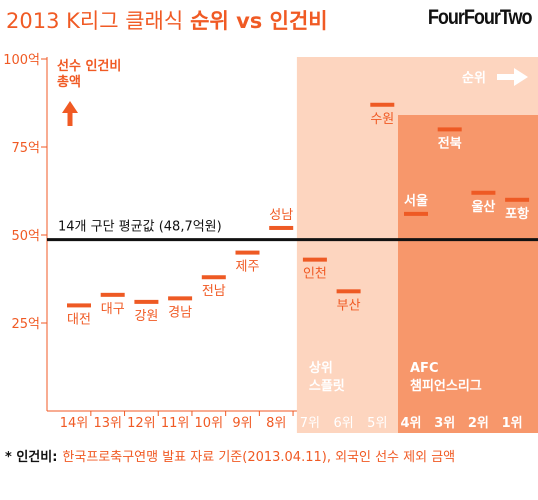 The image size is (538, 500). I want to click on team-label-rank-12: 강원, so click(146, 316).